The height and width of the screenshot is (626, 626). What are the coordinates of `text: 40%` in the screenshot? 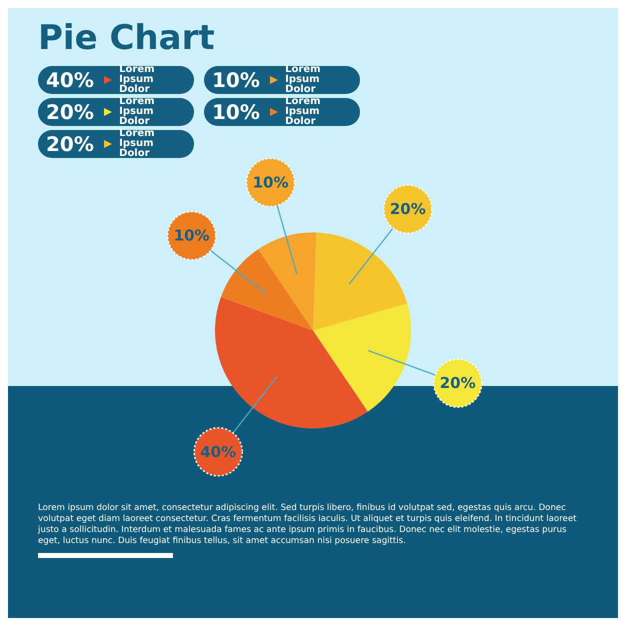 It's located at (70, 80).